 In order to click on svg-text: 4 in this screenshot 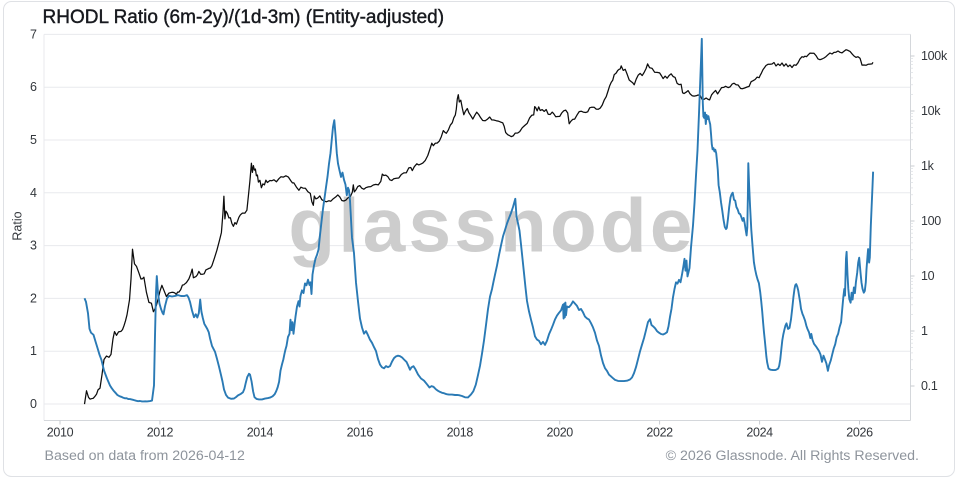, I will do `click(33, 193)`.